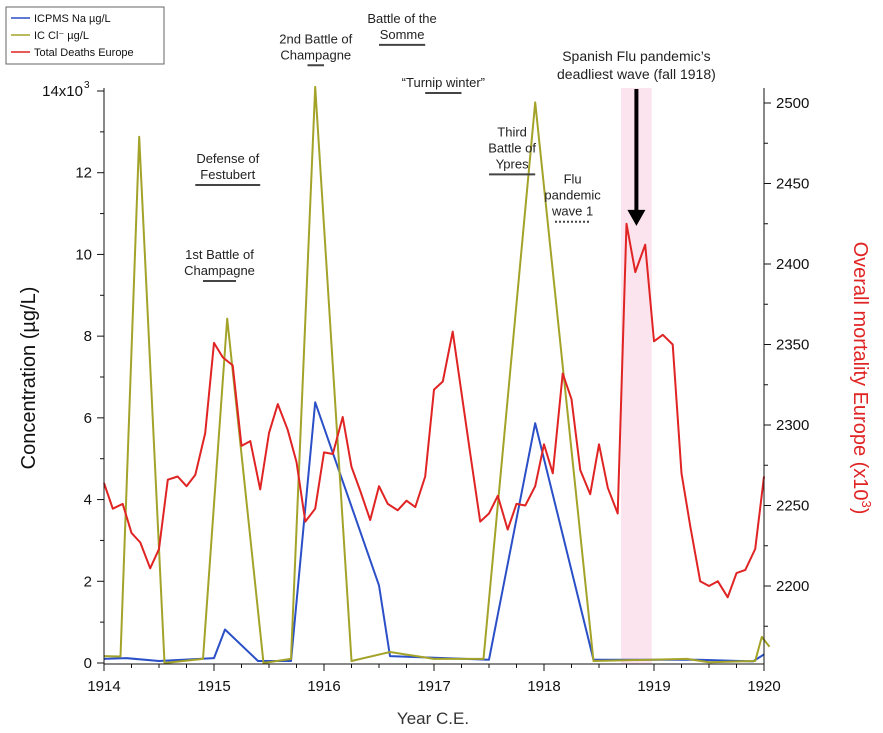 This screenshot has width=883, height=733. What do you see at coordinates (792, 345) in the screenshot?
I see `y-right-tick-label: 2350` at bounding box center [792, 345].